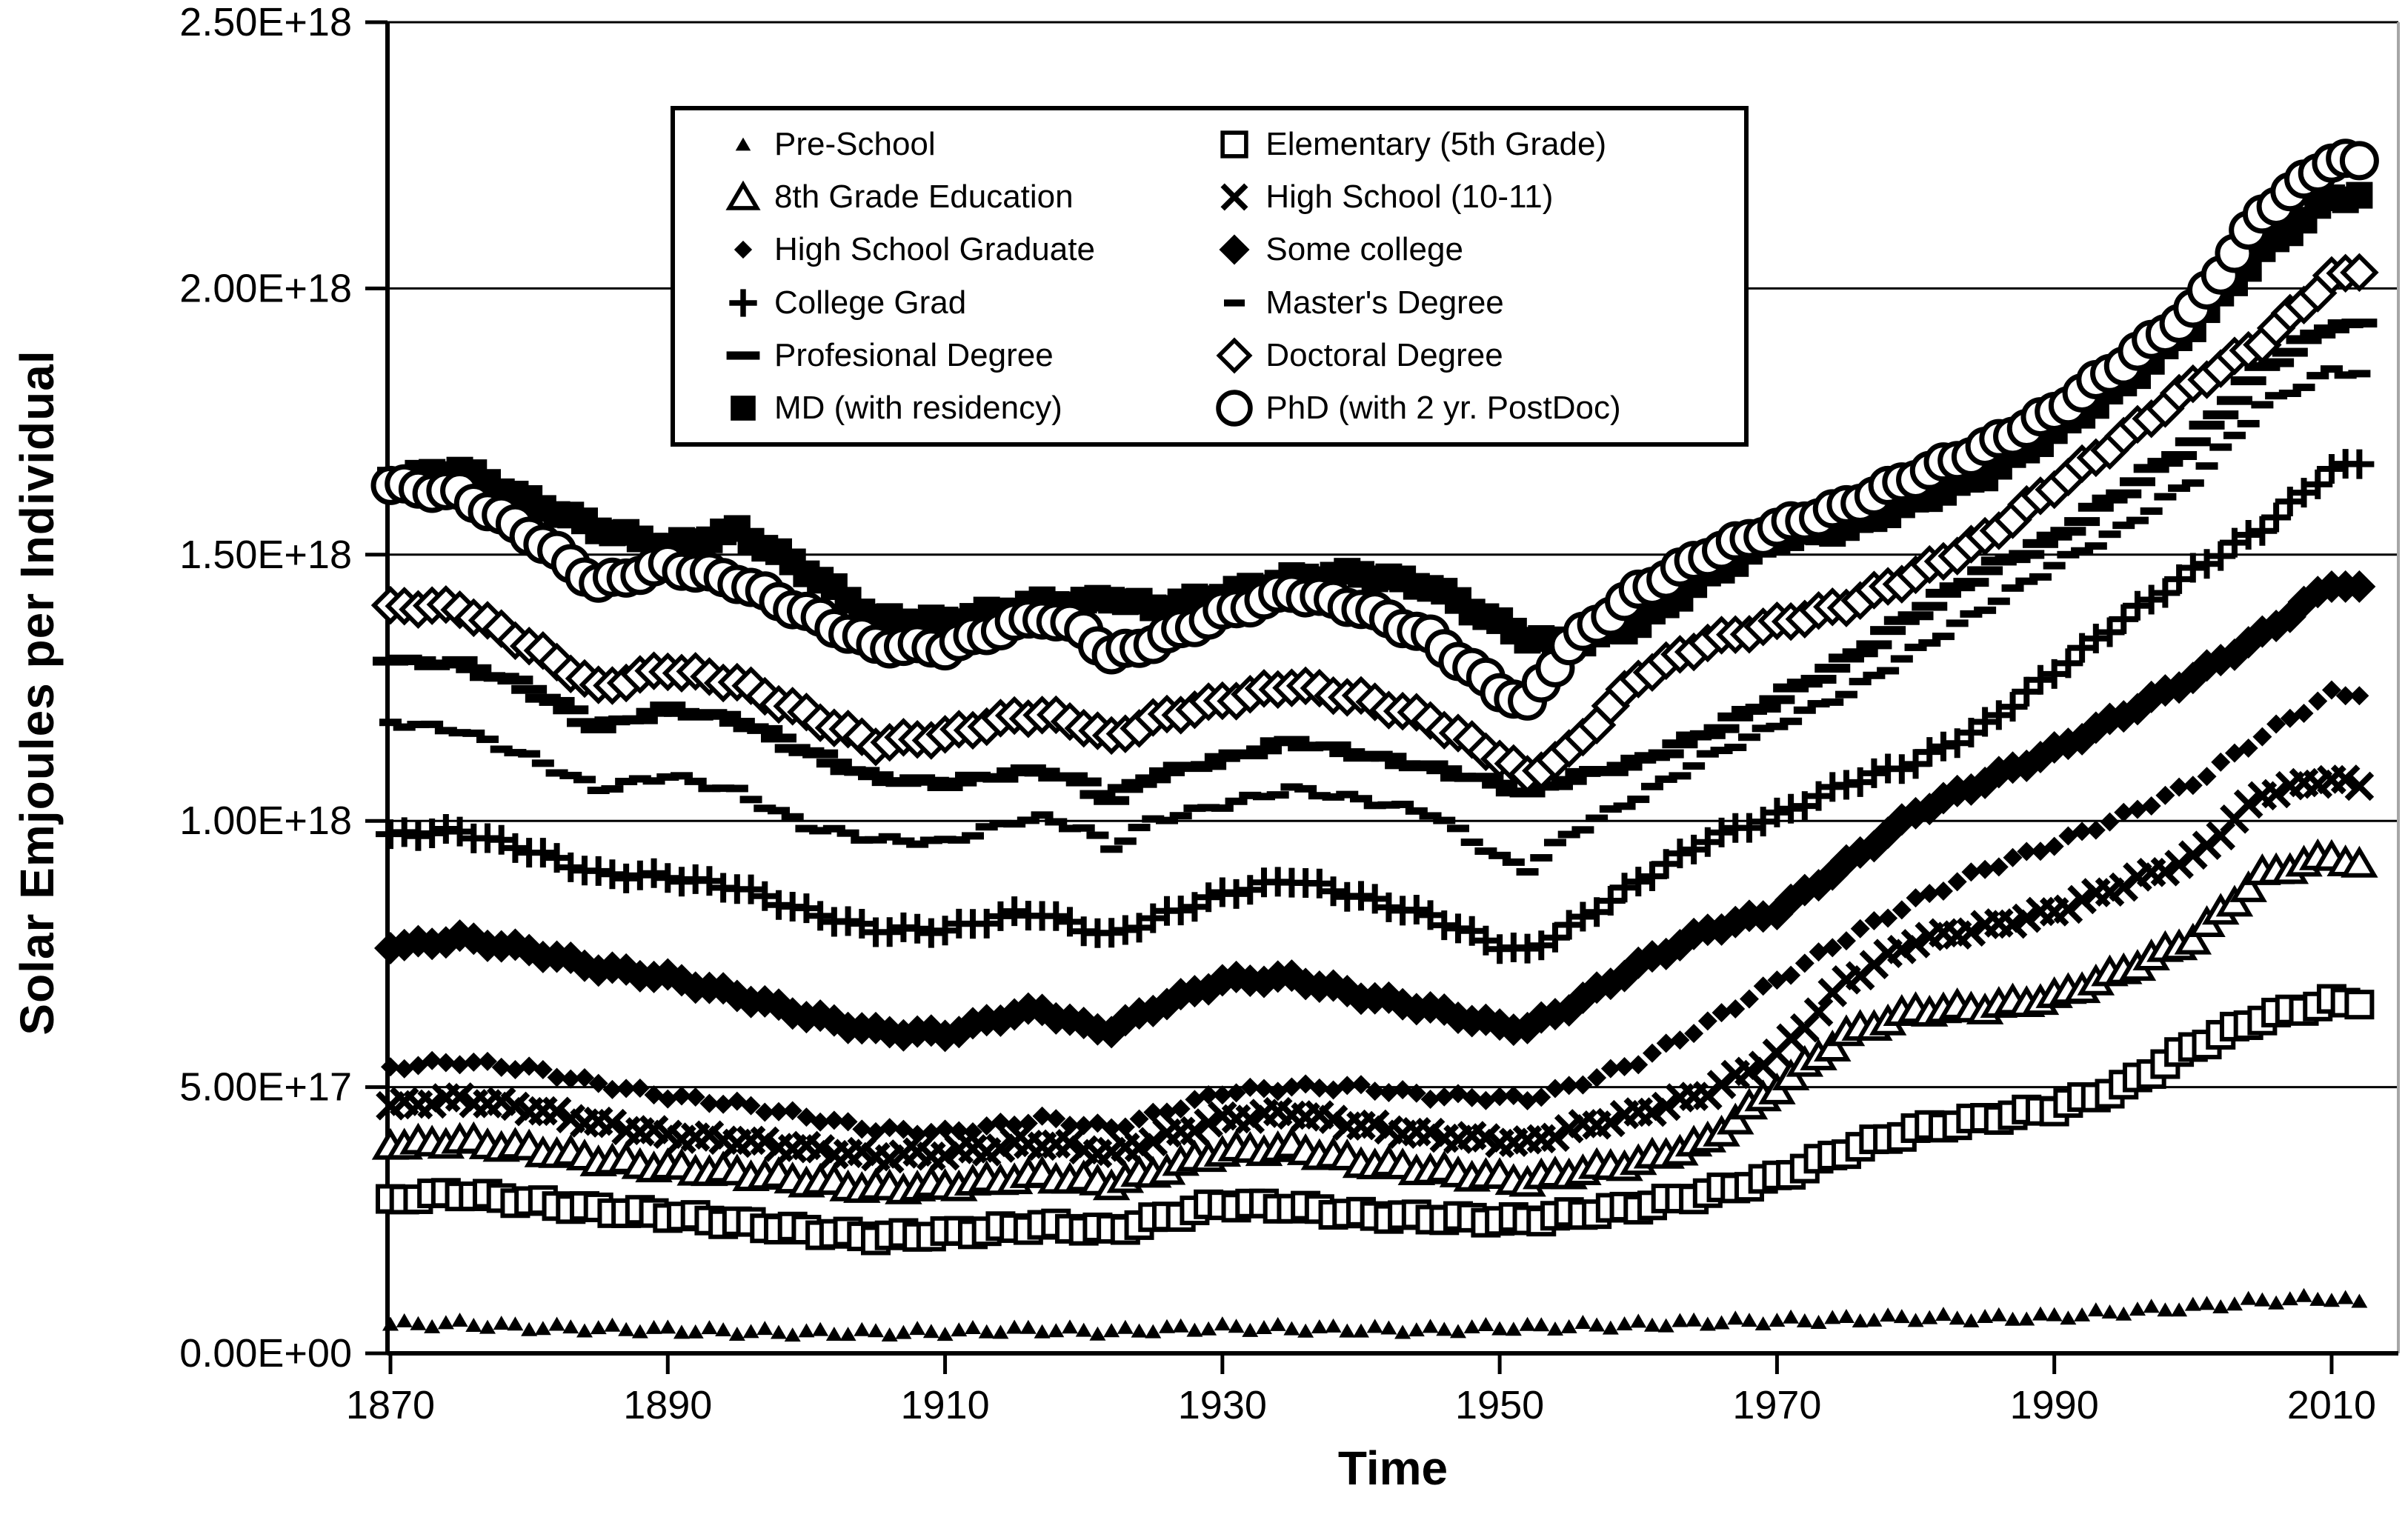 This screenshot has height=1540, width=2405. What do you see at coordinates (924, 197) in the screenshot?
I see `legend-label: 8th Grade Education` at bounding box center [924, 197].